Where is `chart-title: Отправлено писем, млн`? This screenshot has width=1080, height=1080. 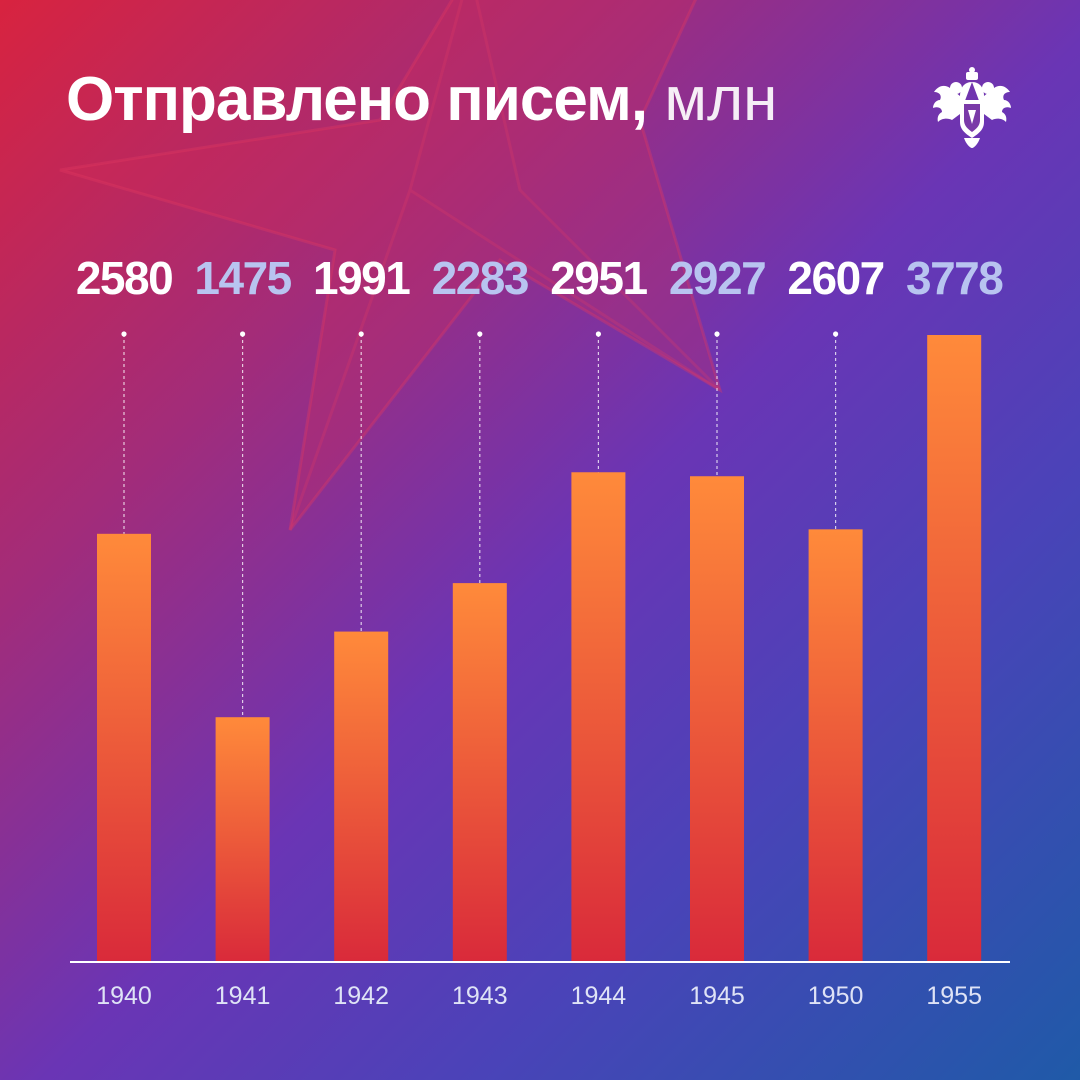
chart-title: Отправлено писем, млн is located at coordinates (421, 100).